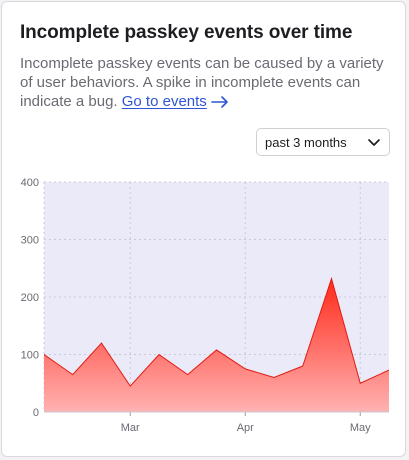  What do you see at coordinates (30, 183) in the screenshot?
I see `y-tick-label: 400` at bounding box center [30, 183].